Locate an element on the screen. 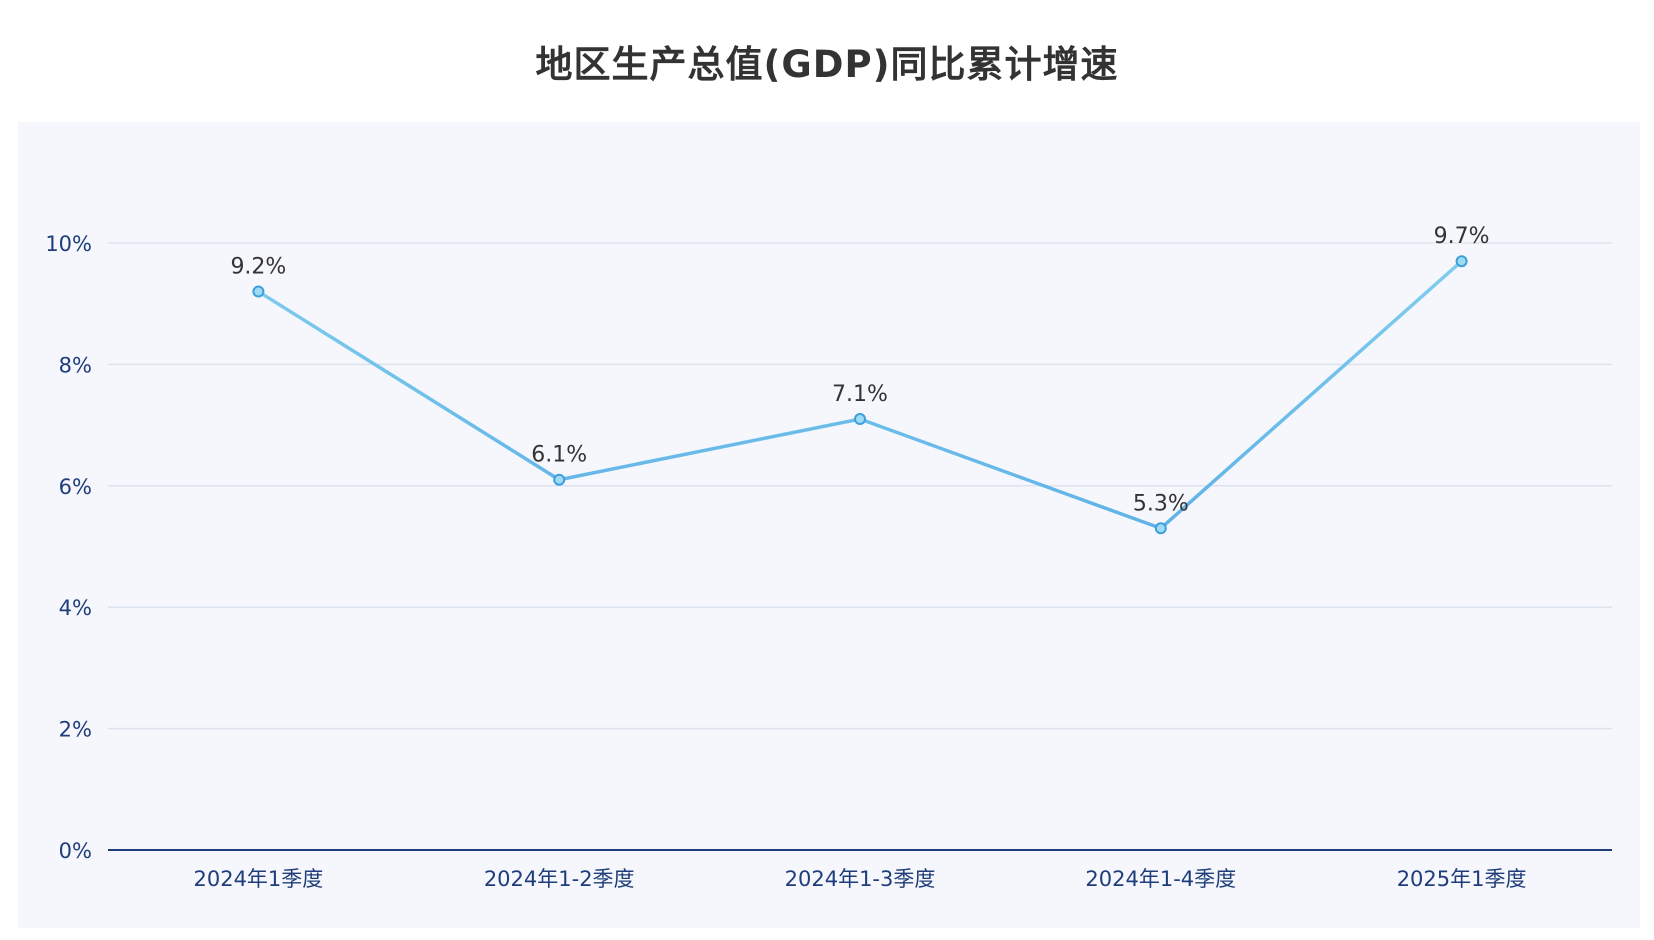 This screenshot has height=940, width=1654. x-tick-label: 2025年1季度 is located at coordinates (1462, 879).